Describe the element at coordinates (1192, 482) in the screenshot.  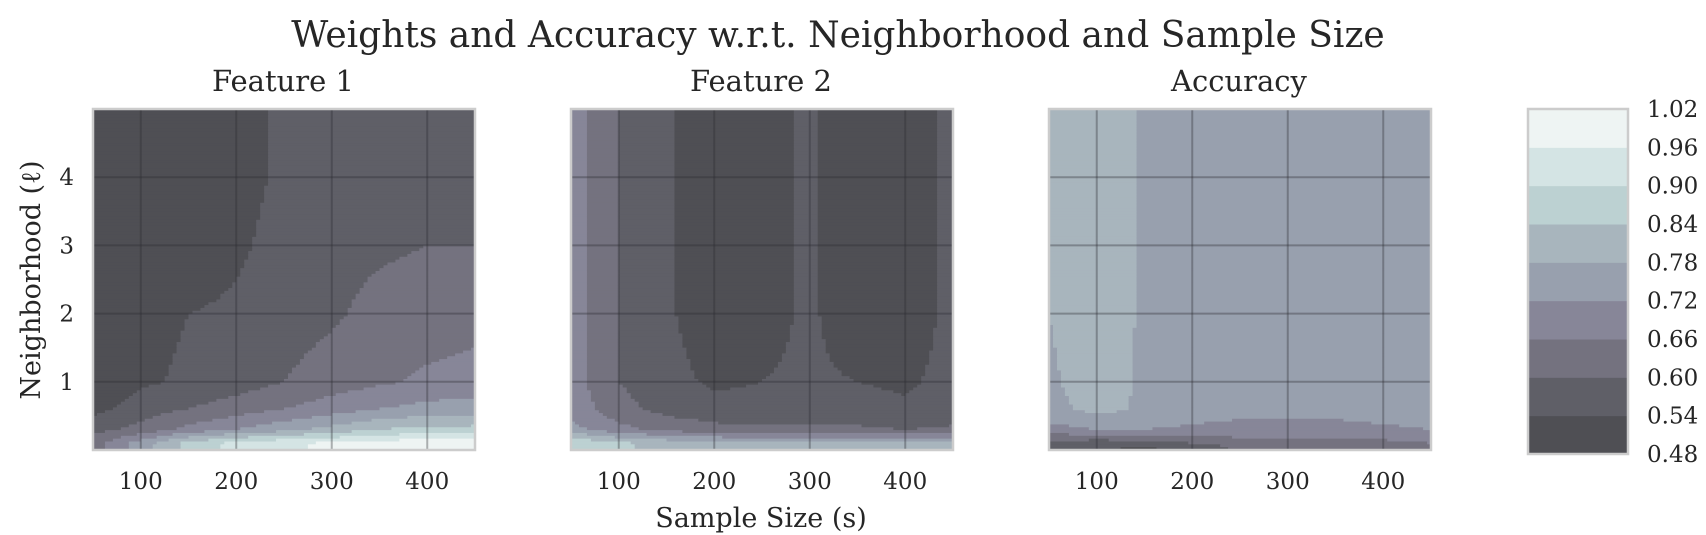
I see `x-tick-label: 200` at that location.